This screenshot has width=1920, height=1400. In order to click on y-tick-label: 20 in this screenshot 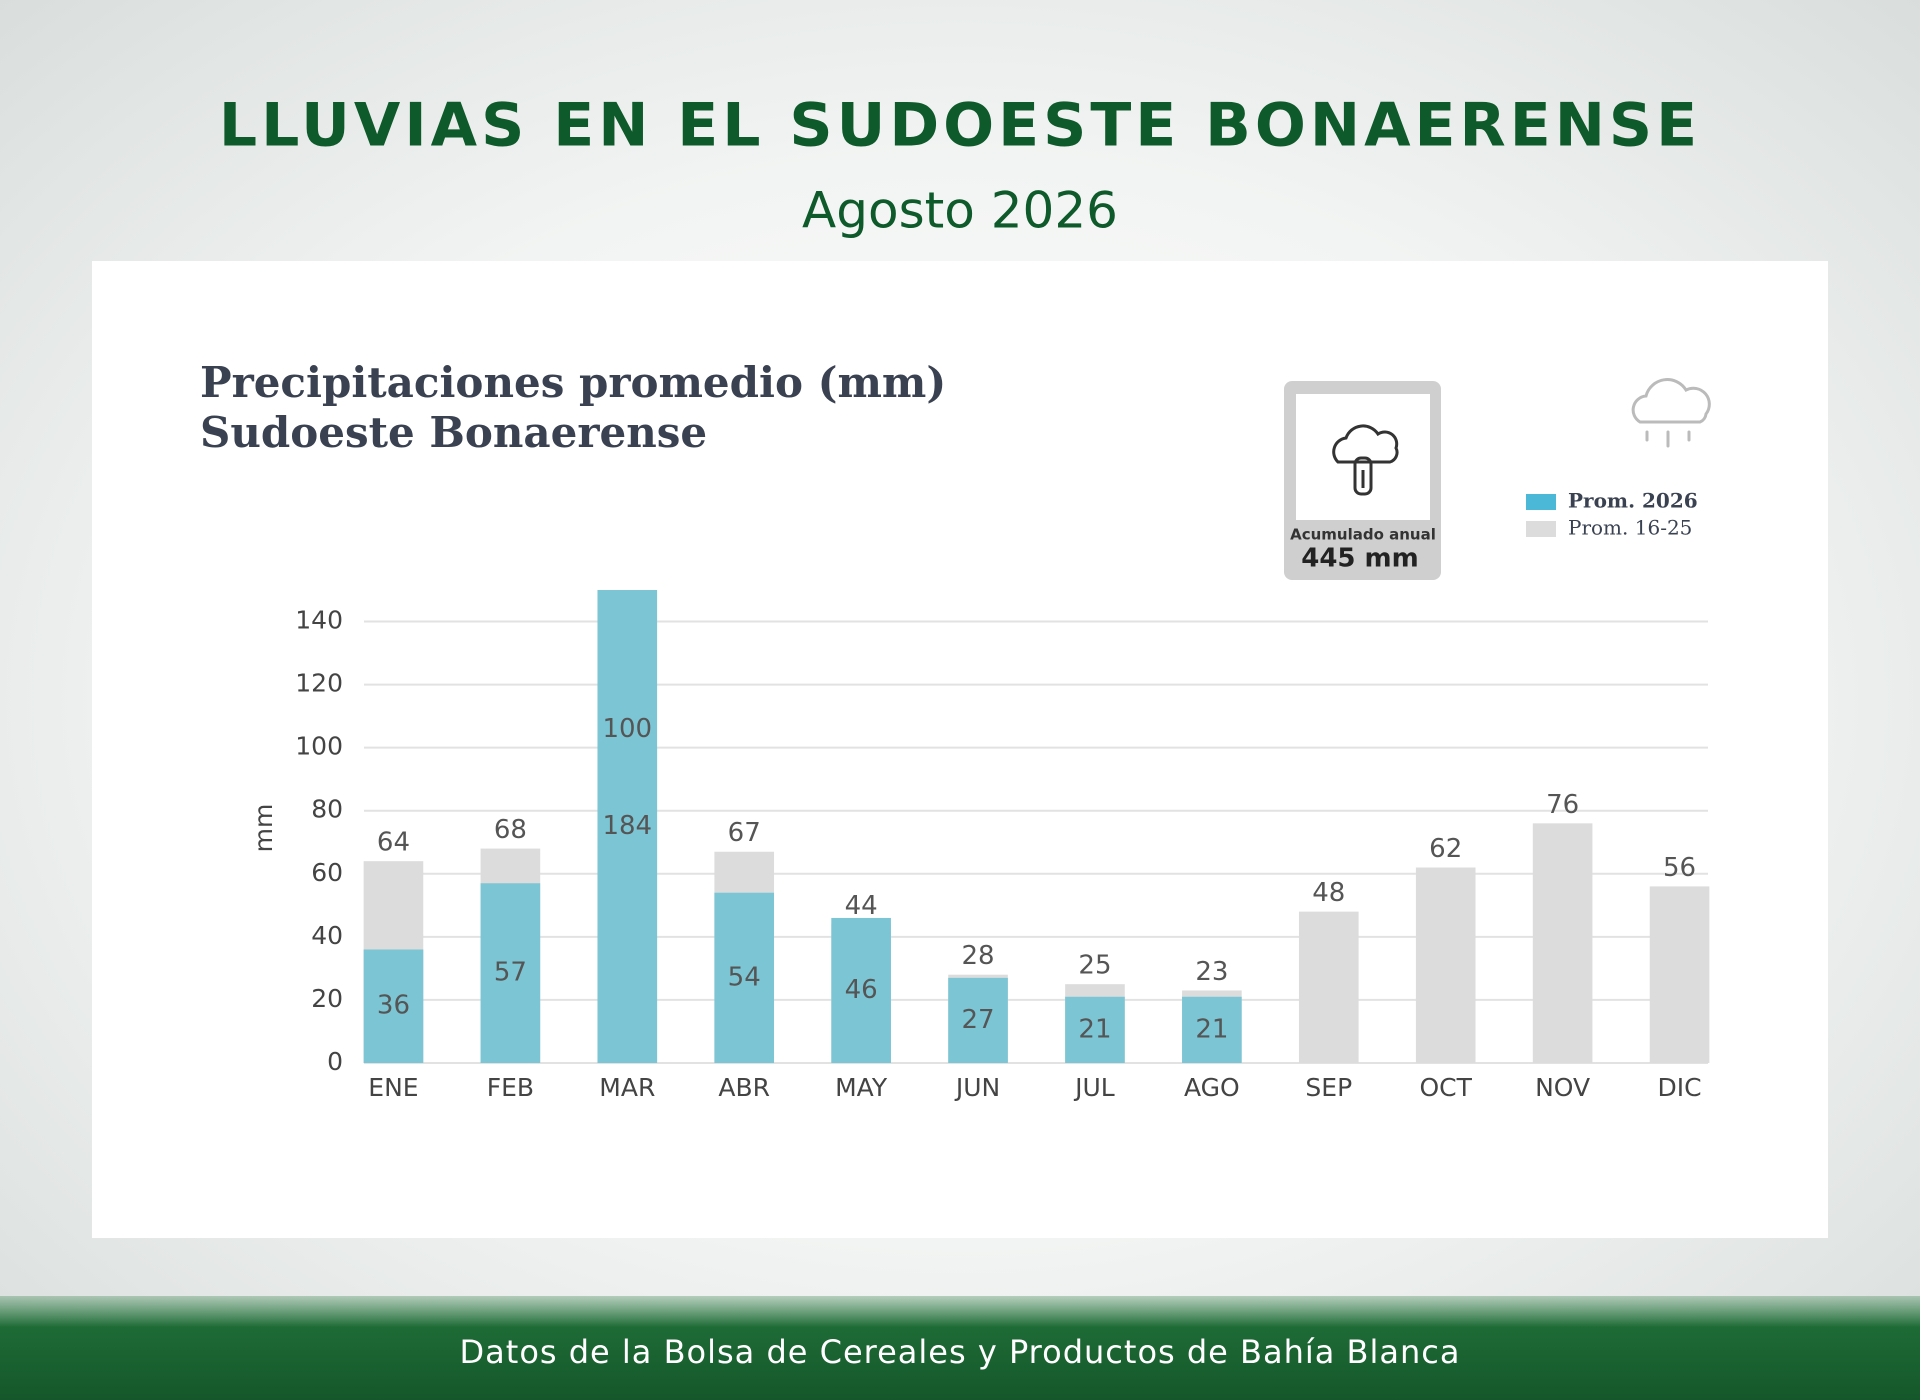, I will do `click(327, 998)`.